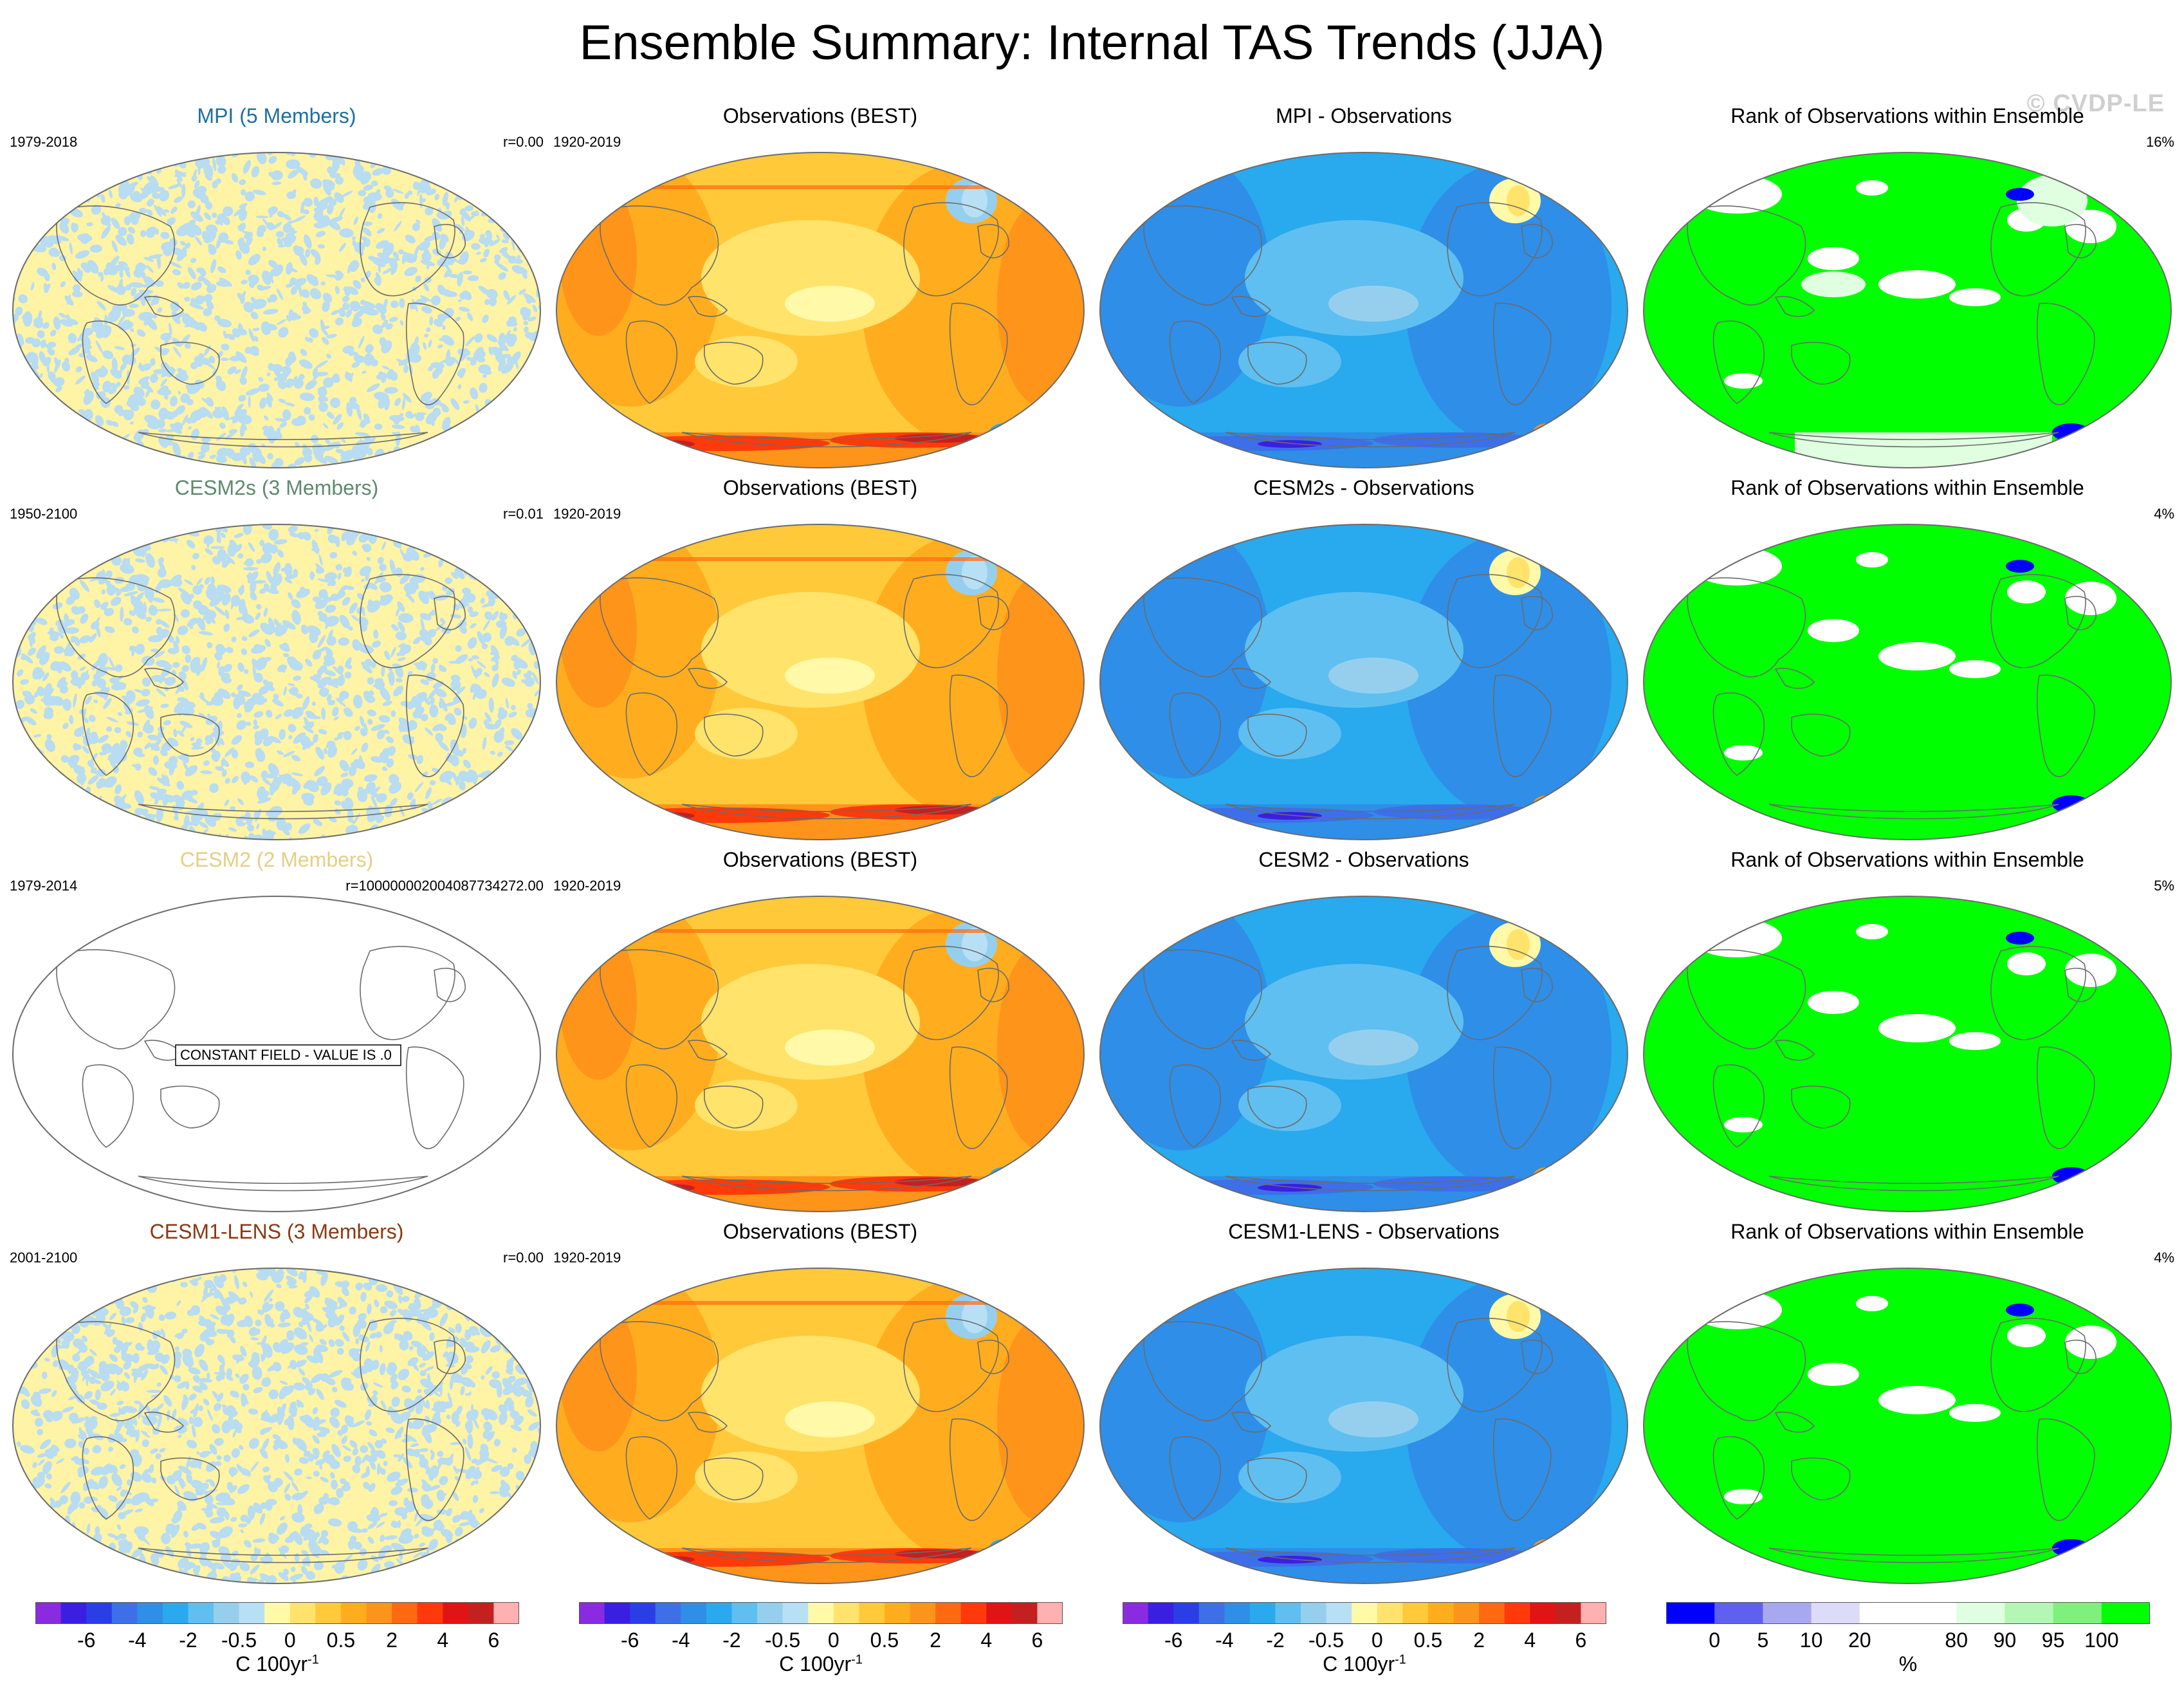 This screenshot has width=2184, height=1698. I want to click on panel-2-4: Rank of Observations within Ensemble 4%, so click(1907, 661).